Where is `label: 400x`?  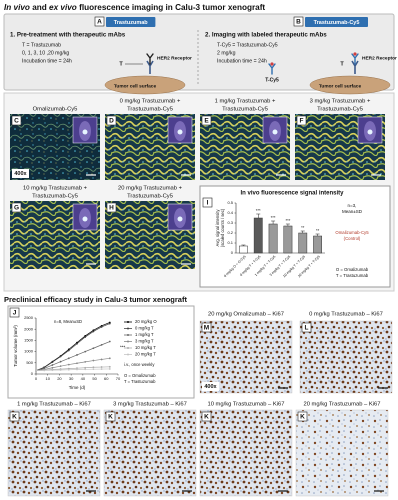 label: 400x is located at coordinates (20, 174).